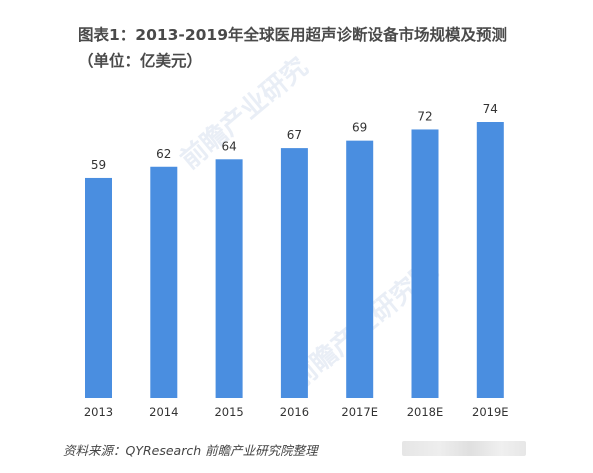  Describe the element at coordinates (294, 273) in the screenshot. I see `bar-2016` at that location.